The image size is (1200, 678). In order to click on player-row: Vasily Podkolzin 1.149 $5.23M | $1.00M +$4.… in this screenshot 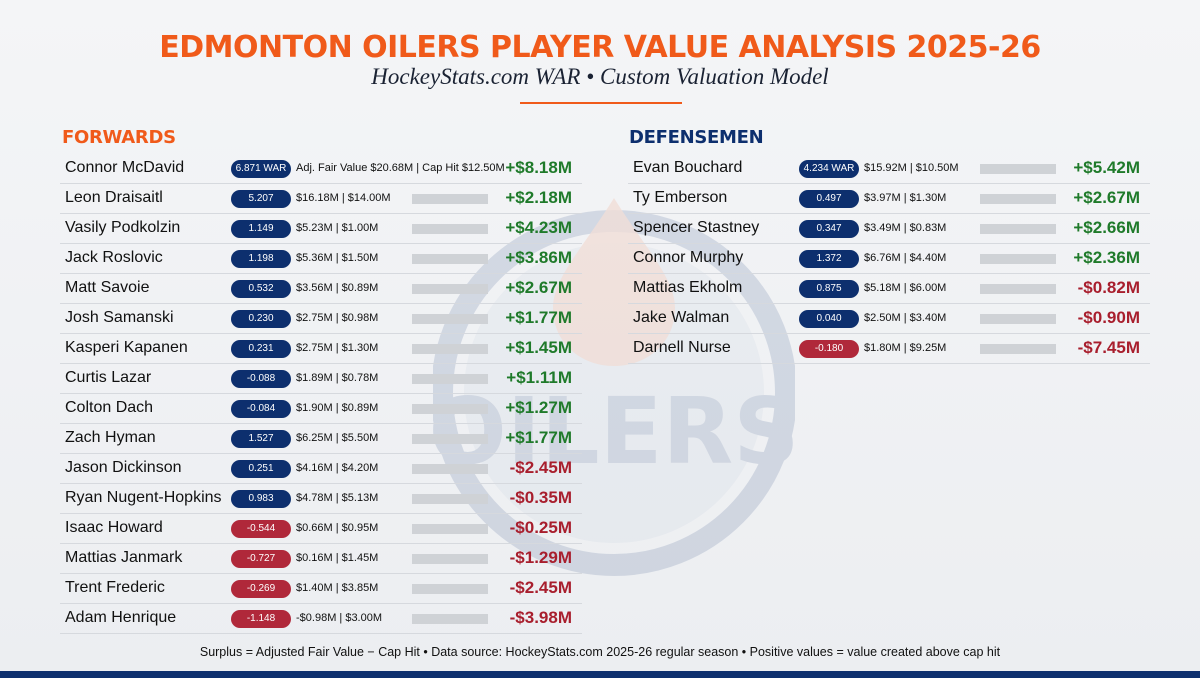, I will do `click(321, 229)`.